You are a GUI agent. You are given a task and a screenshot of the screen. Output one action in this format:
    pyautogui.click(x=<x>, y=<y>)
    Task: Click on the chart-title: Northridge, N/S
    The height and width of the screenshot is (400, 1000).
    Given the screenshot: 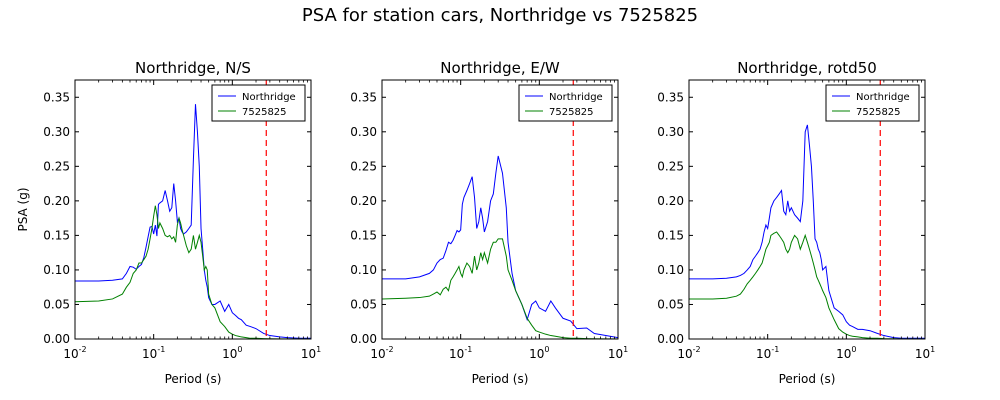 What is the action you would take?
    pyautogui.click(x=193, y=68)
    